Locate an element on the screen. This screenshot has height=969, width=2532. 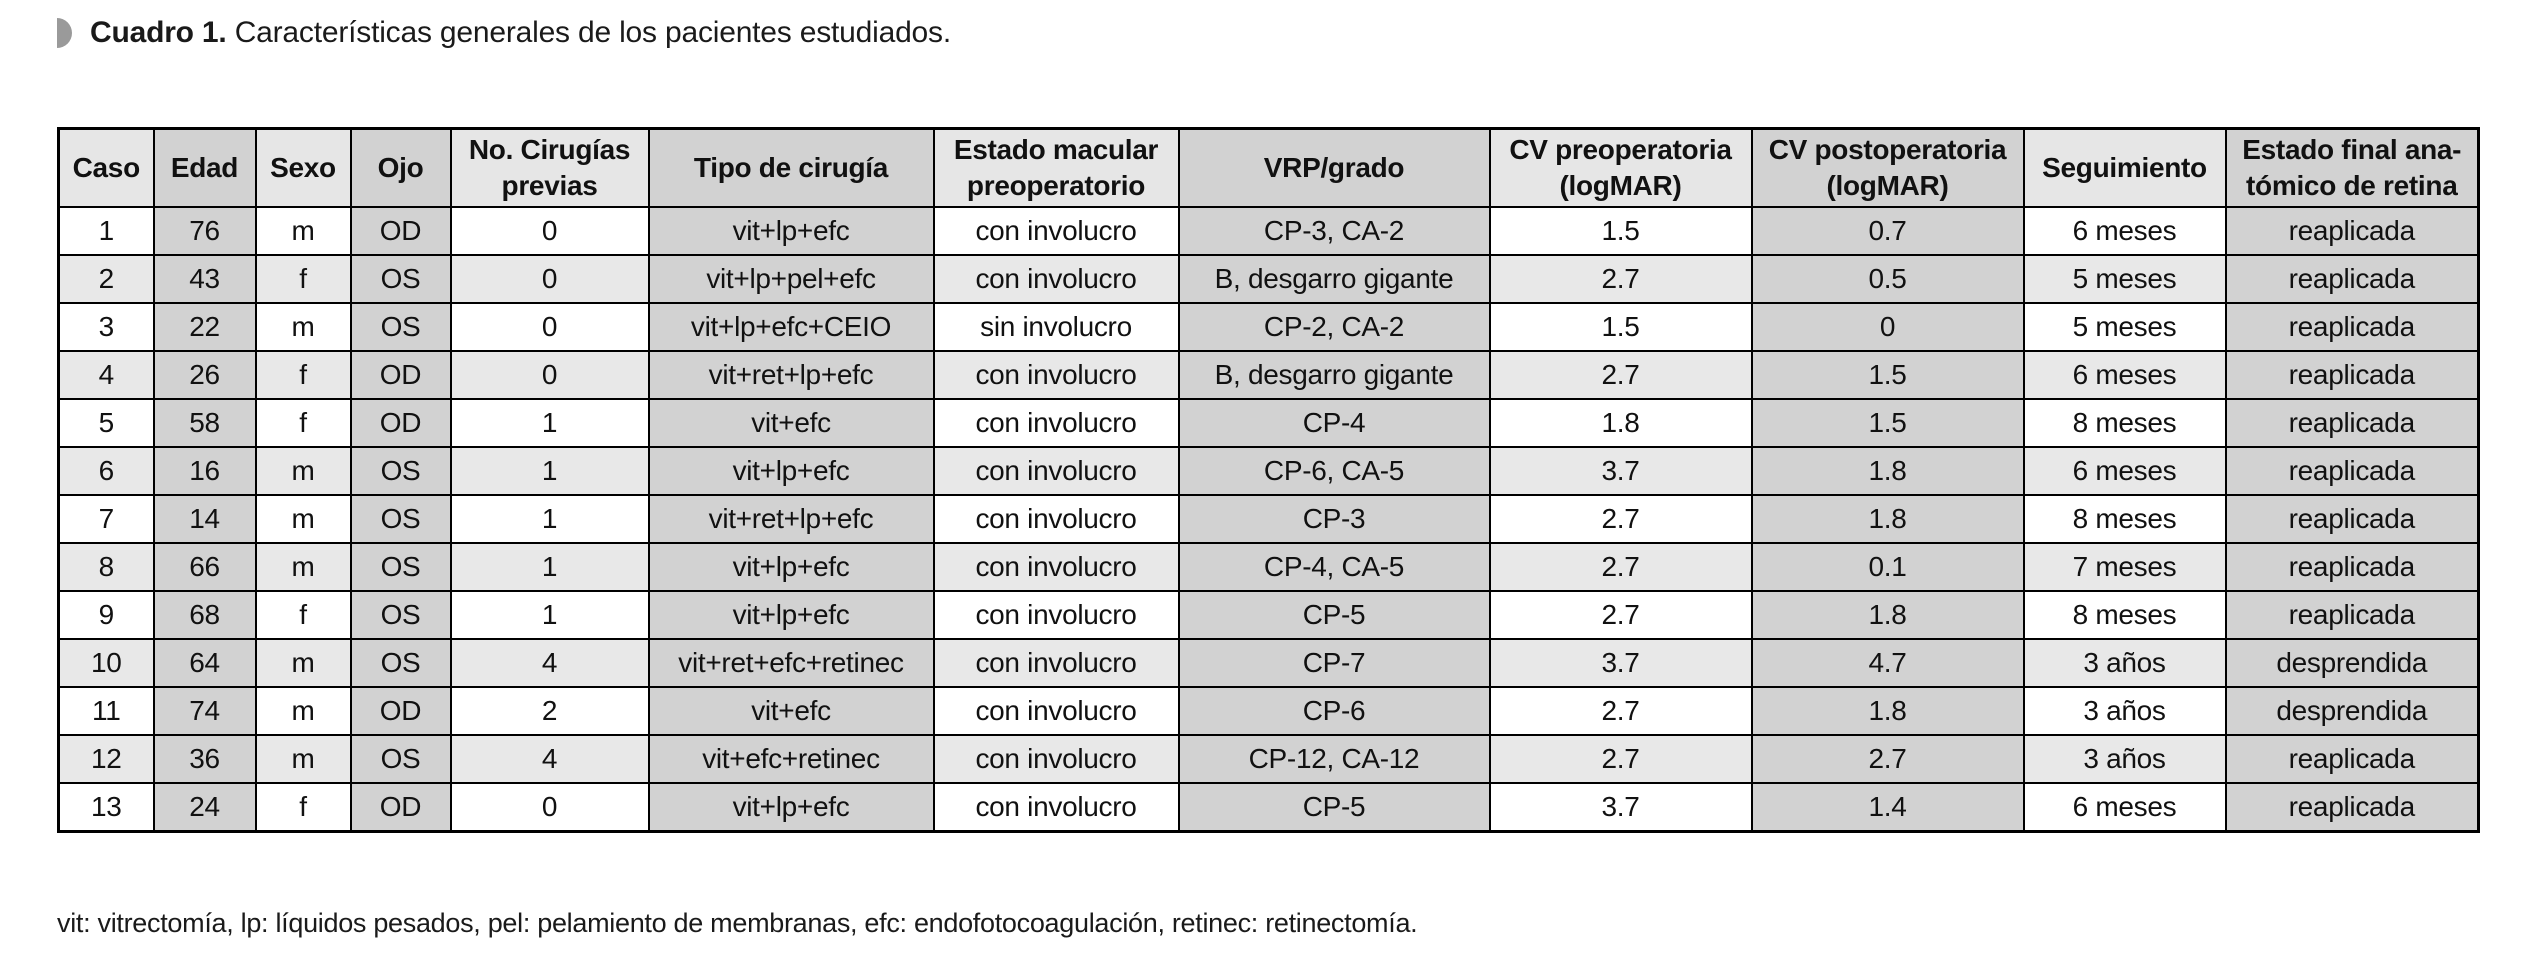
table-cell: 8 meses is located at coordinates (2124, 615).